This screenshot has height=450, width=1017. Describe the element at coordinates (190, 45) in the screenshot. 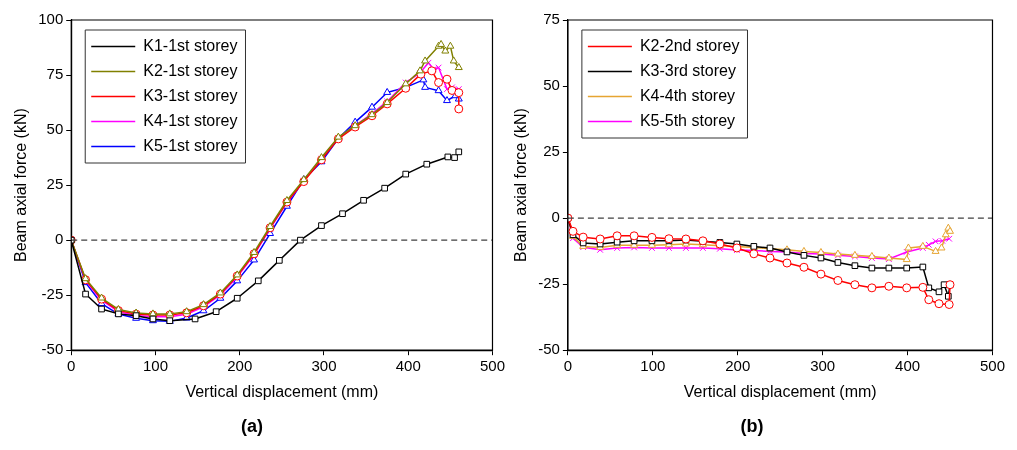

I see `legend-label: K1-1st storey` at that location.